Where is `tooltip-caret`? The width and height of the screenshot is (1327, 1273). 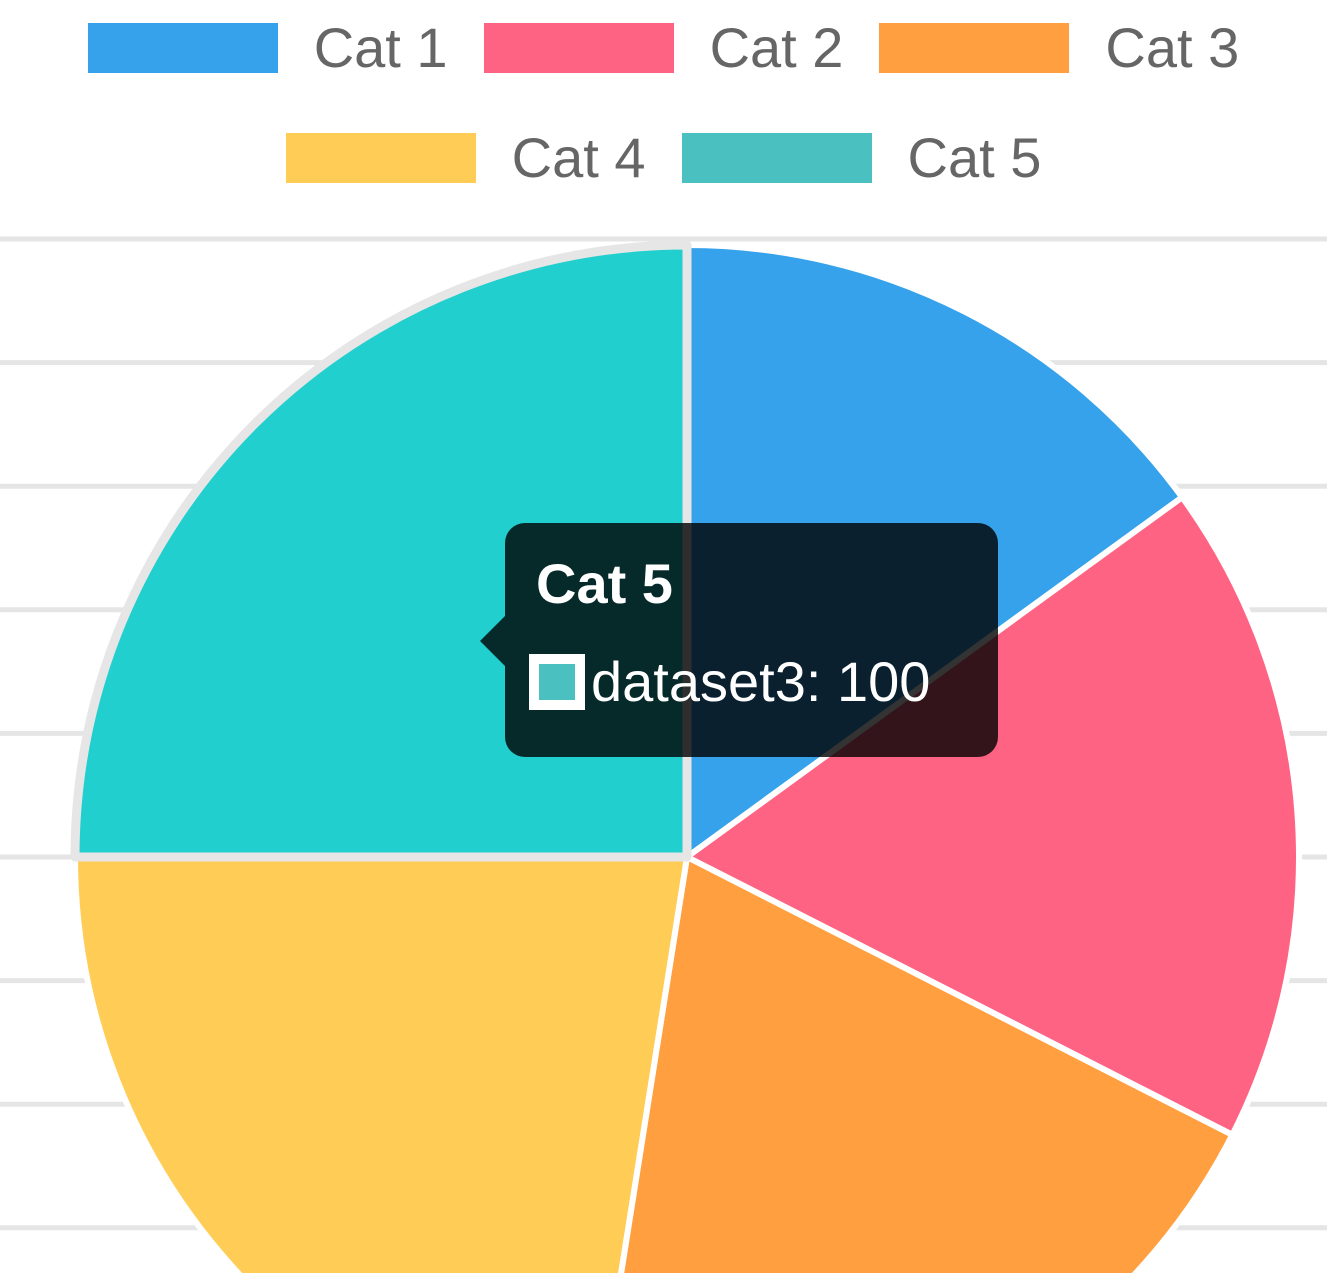 tooltip-caret is located at coordinates (492, 641).